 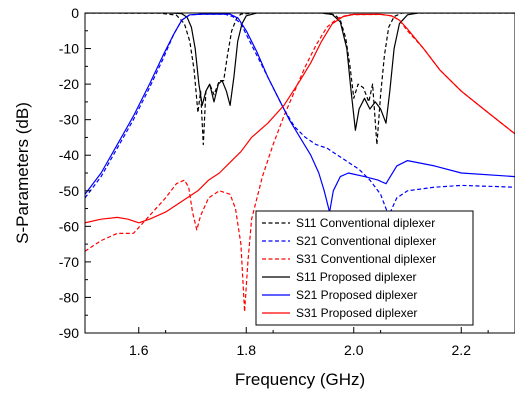 I want to click on y-axis-title: S-Parameters (dB), so click(x=22, y=173).